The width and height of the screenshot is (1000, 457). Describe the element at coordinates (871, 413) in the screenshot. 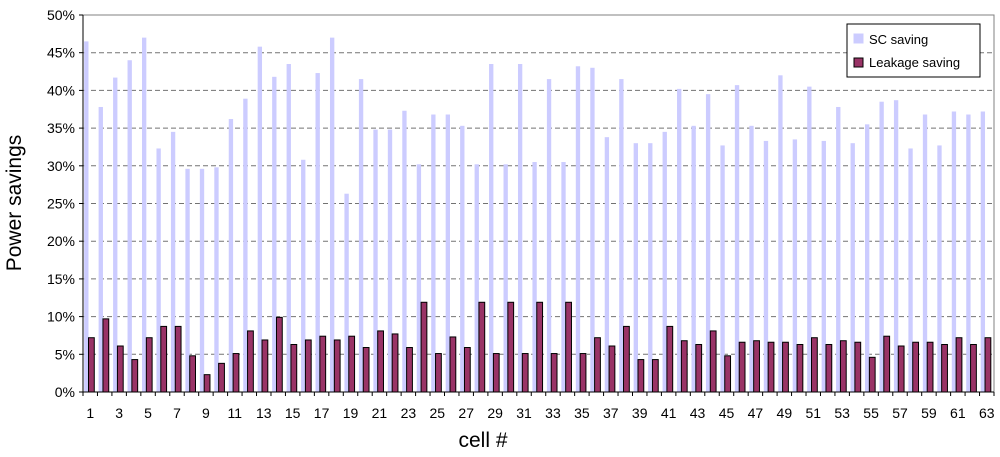

I see `x-tick-label: 55` at that location.